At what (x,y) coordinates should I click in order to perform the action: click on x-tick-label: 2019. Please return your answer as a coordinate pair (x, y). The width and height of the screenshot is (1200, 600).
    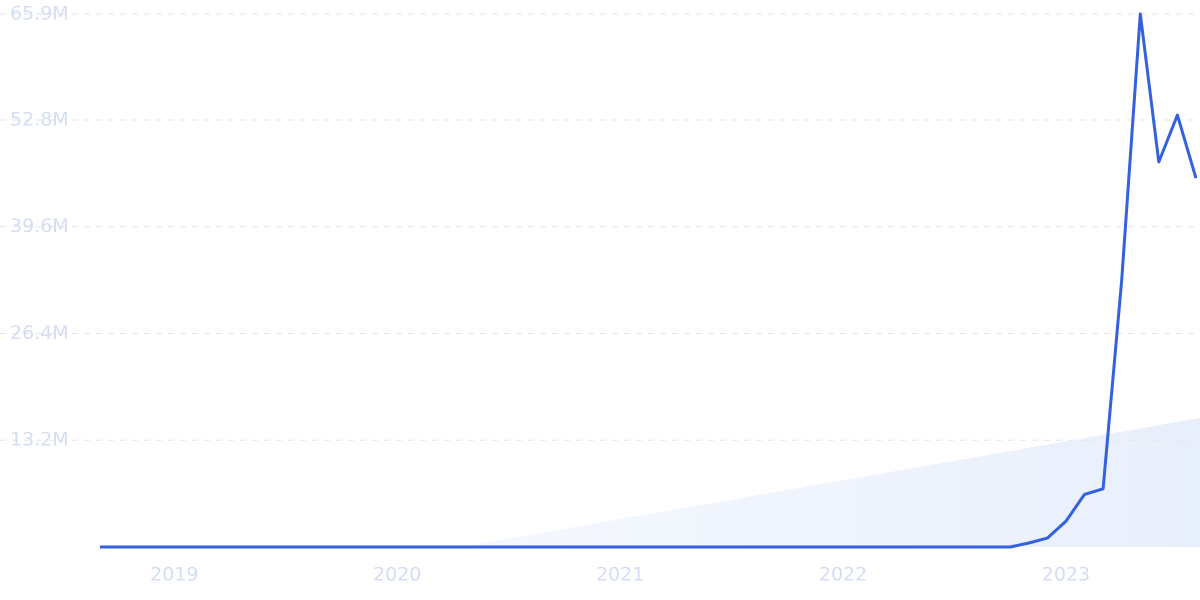
    Looking at the image, I should click on (174, 575).